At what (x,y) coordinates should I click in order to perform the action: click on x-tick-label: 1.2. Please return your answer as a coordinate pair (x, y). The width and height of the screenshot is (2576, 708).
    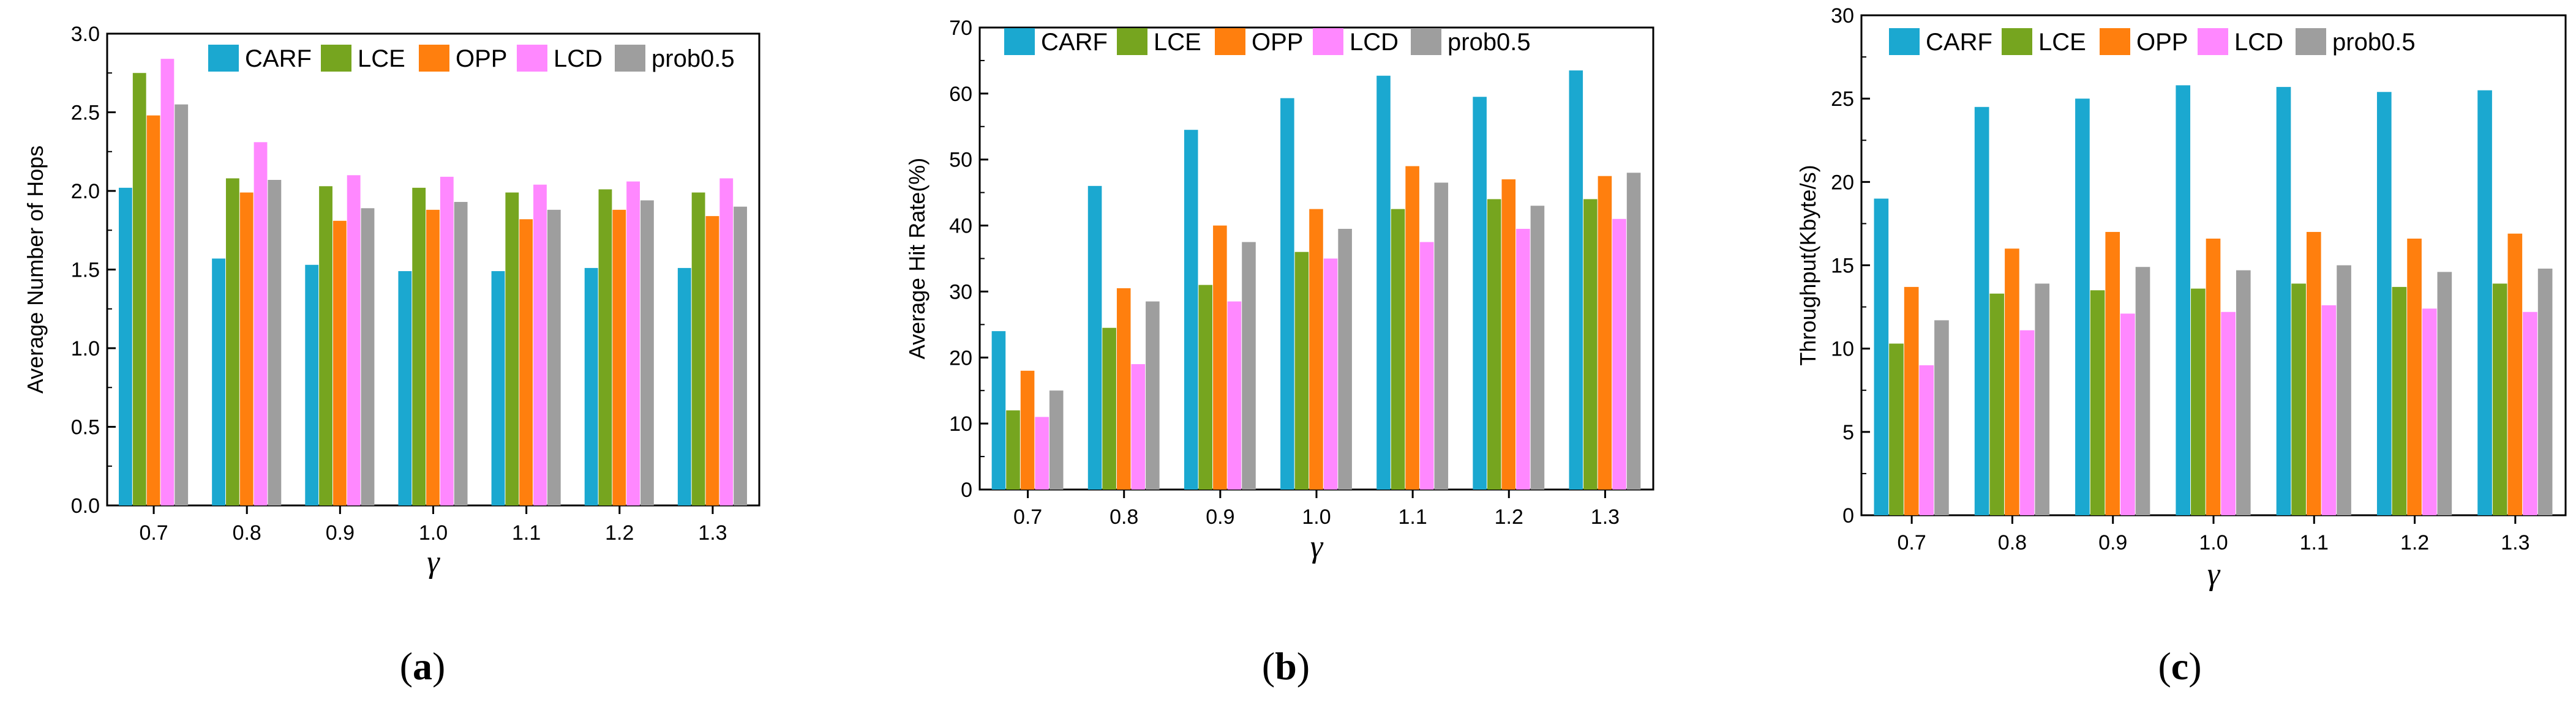
    Looking at the image, I should click on (1509, 517).